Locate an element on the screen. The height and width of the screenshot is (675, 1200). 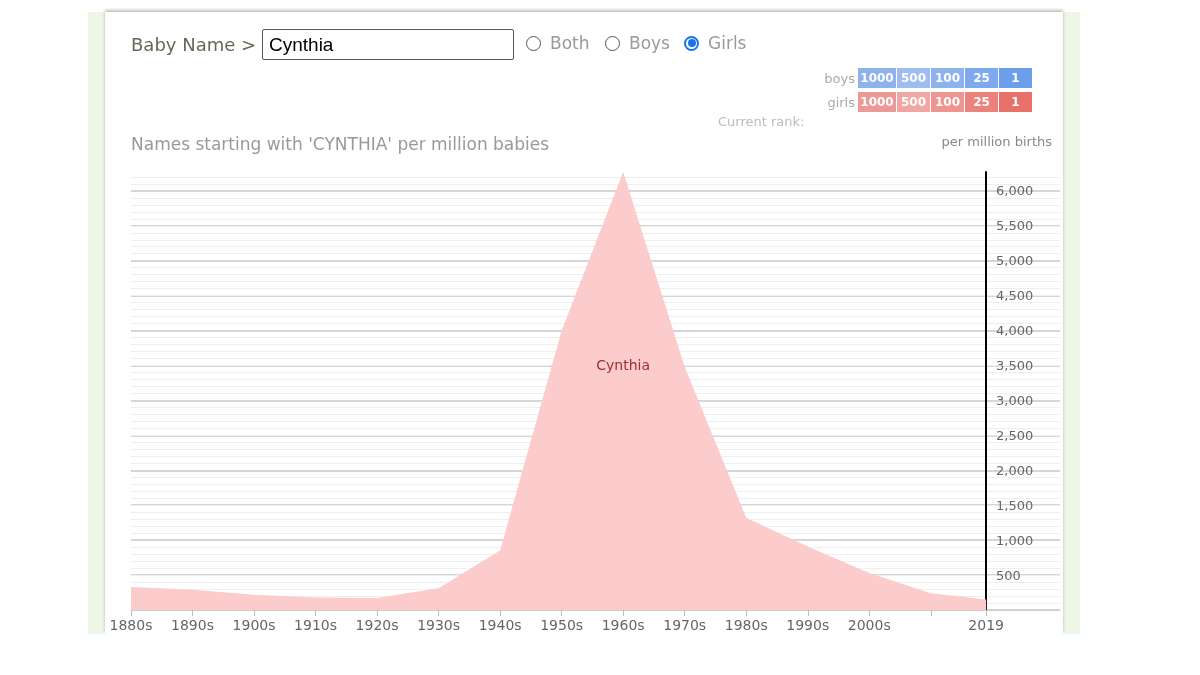
x-tick-label: 1940s is located at coordinates (500, 625).